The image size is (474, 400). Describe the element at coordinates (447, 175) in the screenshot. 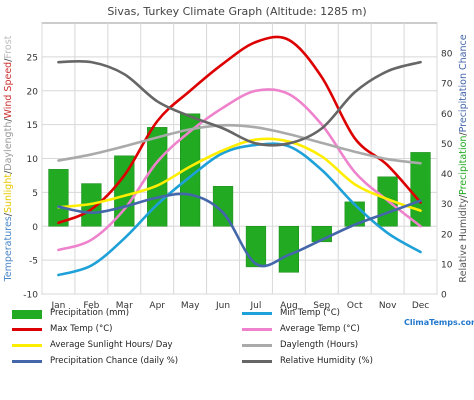

I see `right-tick-label: 40` at that location.